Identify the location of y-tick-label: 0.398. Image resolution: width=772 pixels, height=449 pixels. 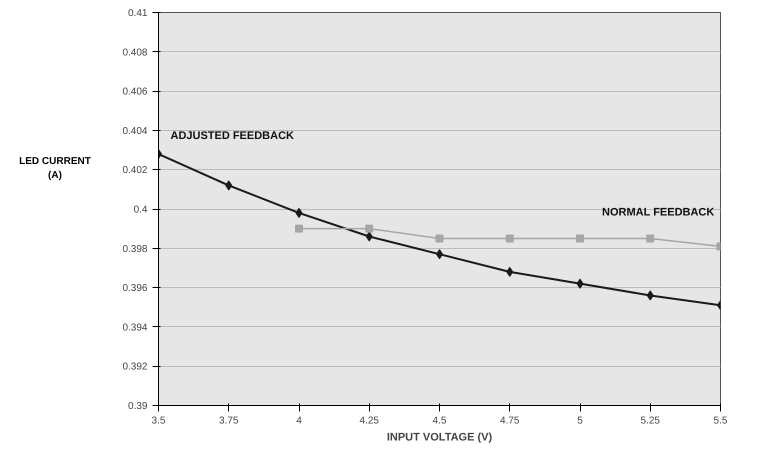
(135, 249).